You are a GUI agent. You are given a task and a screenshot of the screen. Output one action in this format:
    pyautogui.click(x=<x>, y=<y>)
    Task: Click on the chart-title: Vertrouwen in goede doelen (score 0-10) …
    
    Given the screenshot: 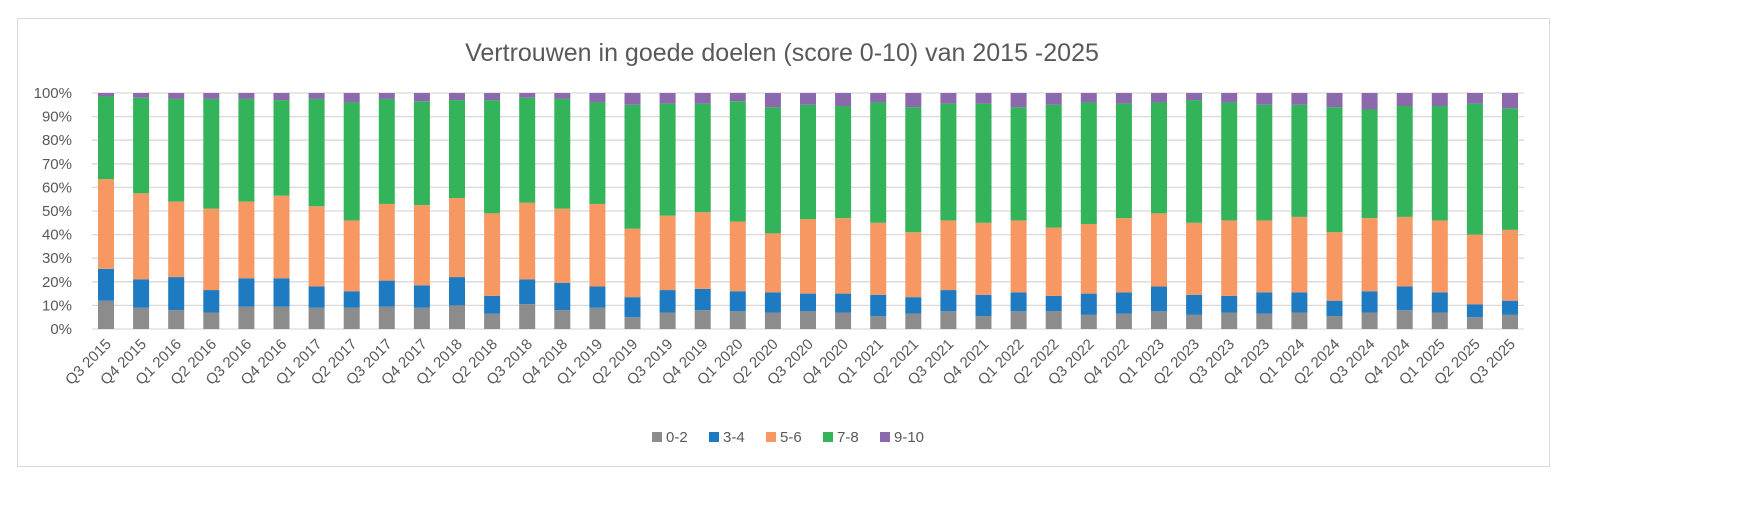 What is the action you would take?
    pyautogui.click(x=782, y=53)
    